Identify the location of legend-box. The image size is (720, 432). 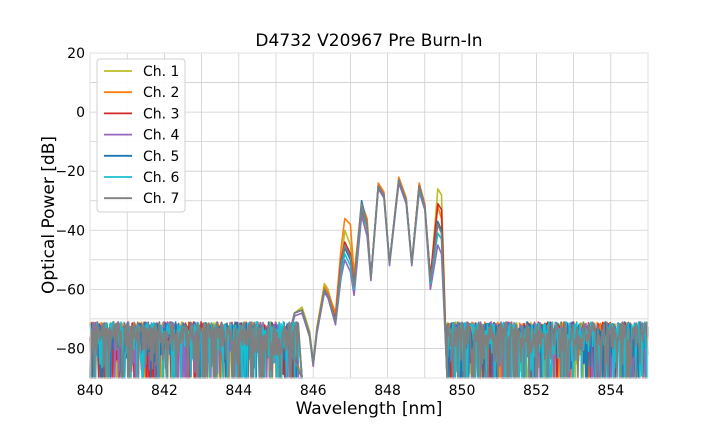
(141, 135).